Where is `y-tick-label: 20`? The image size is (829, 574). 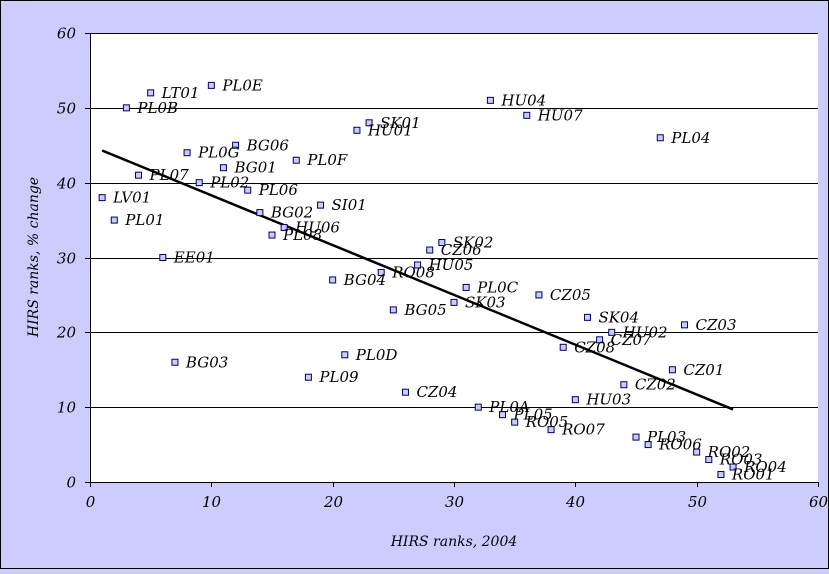
y-tick-label: 20 is located at coordinates (66, 333).